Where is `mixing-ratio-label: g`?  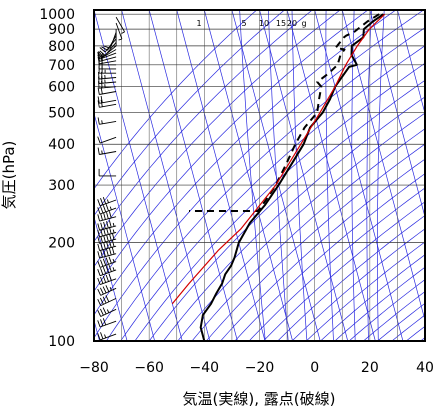
mixing-ratio-label: g is located at coordinates (303, 23).